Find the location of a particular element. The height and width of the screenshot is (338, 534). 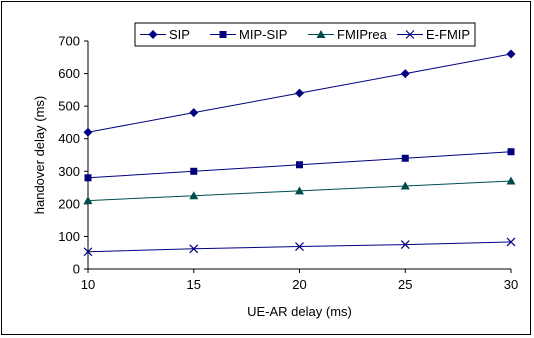

y-tick-label: 0 is located at coordinates (76, 269).